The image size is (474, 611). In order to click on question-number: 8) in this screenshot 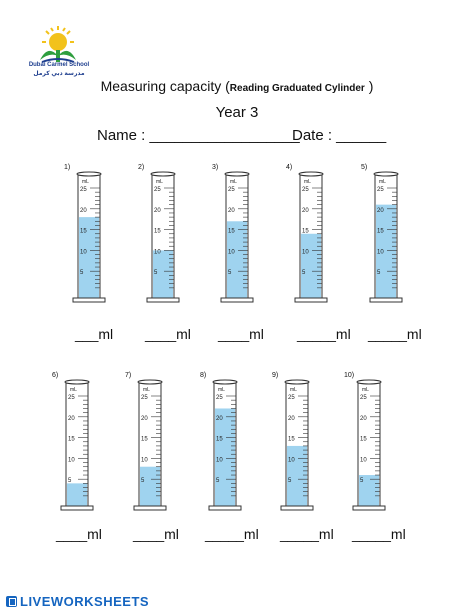, I will do `click(203, 375)`.